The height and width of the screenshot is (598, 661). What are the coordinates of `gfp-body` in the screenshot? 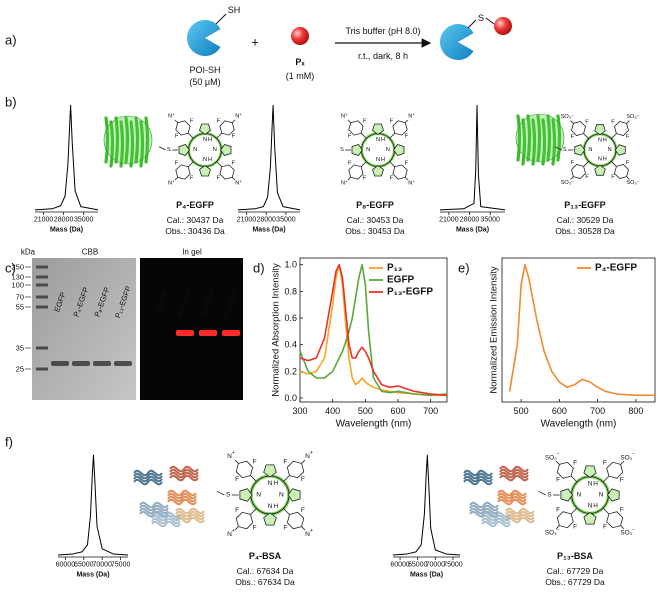 It's located at (128, 140).